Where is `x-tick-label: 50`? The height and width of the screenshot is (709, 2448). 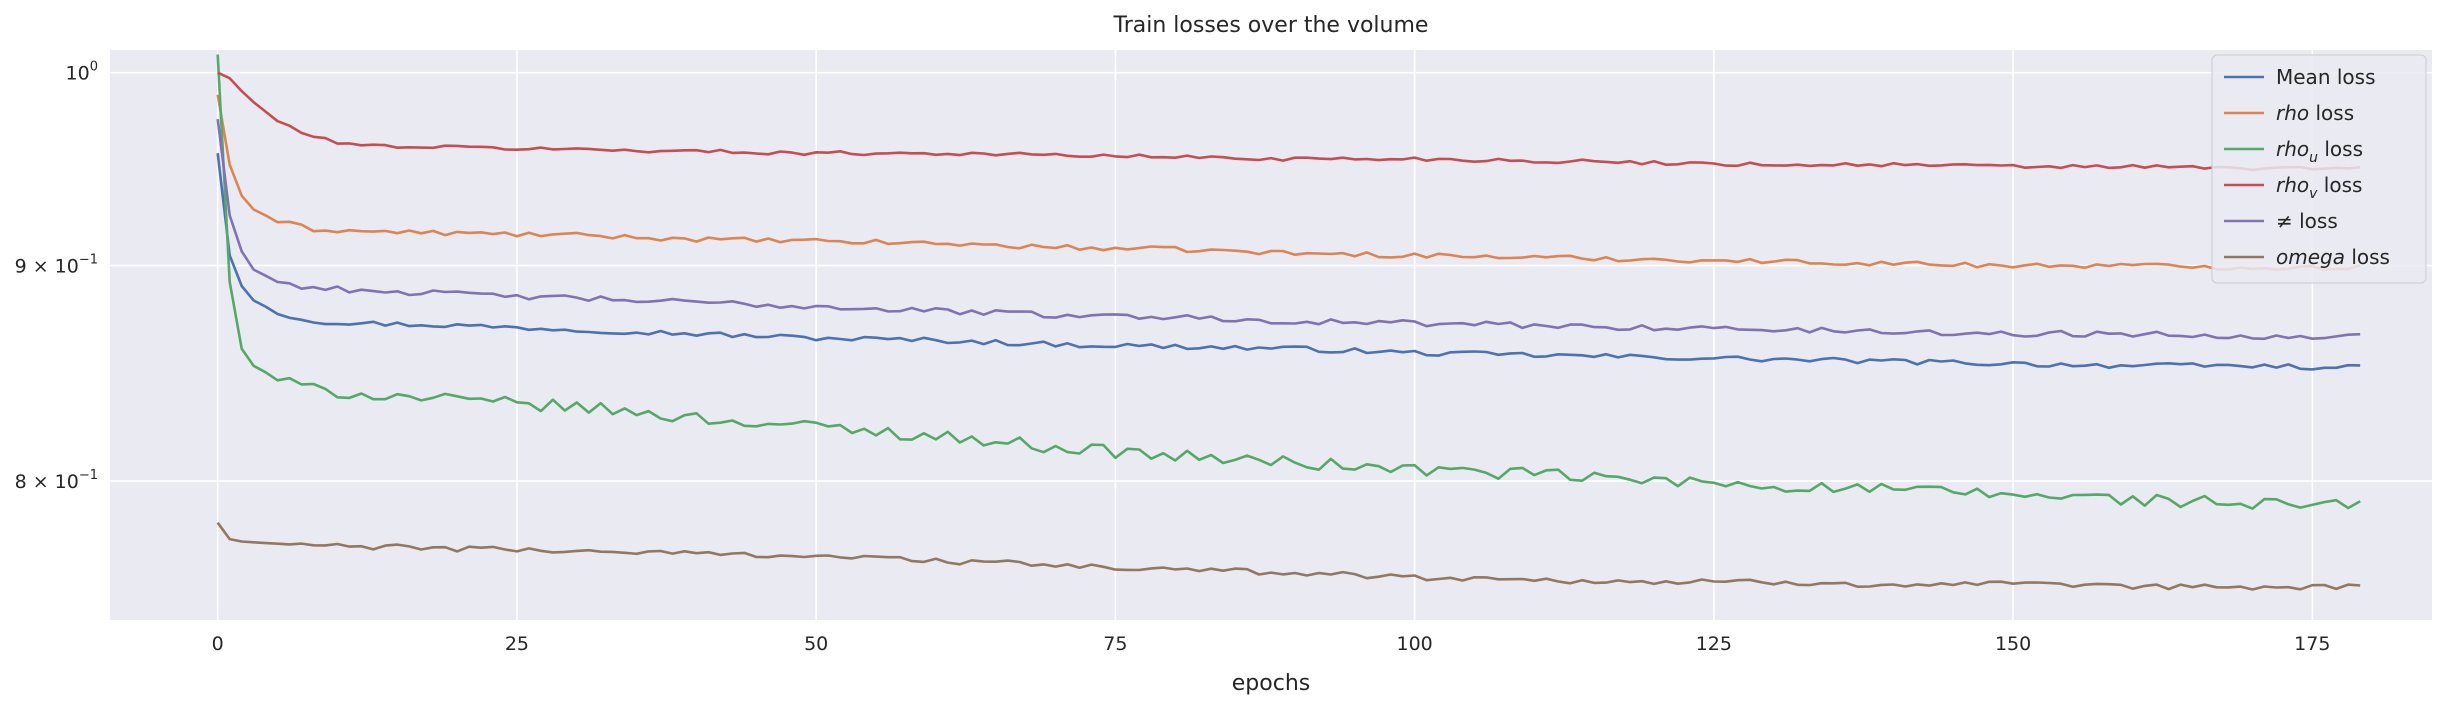 x-tick-label: 50 is located at coordinates (816, 644).